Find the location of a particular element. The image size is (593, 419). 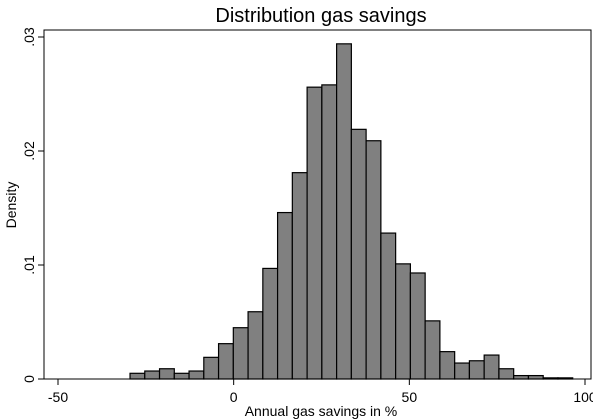

y-tick-label-2: .02 is located at coordinates (29, 151).